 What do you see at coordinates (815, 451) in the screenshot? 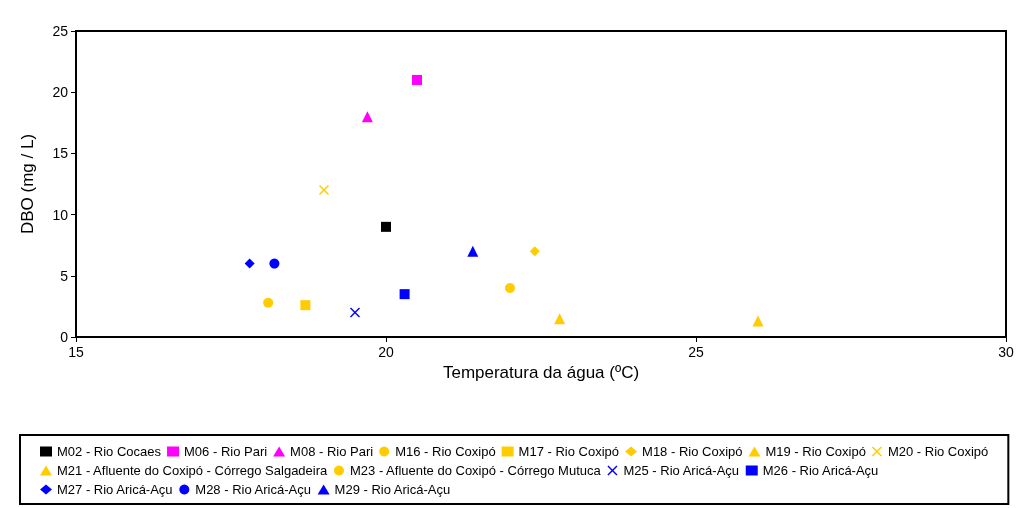
I see `legend-label: M19 - Rio Coxipó` at bounding box center [815, 451].